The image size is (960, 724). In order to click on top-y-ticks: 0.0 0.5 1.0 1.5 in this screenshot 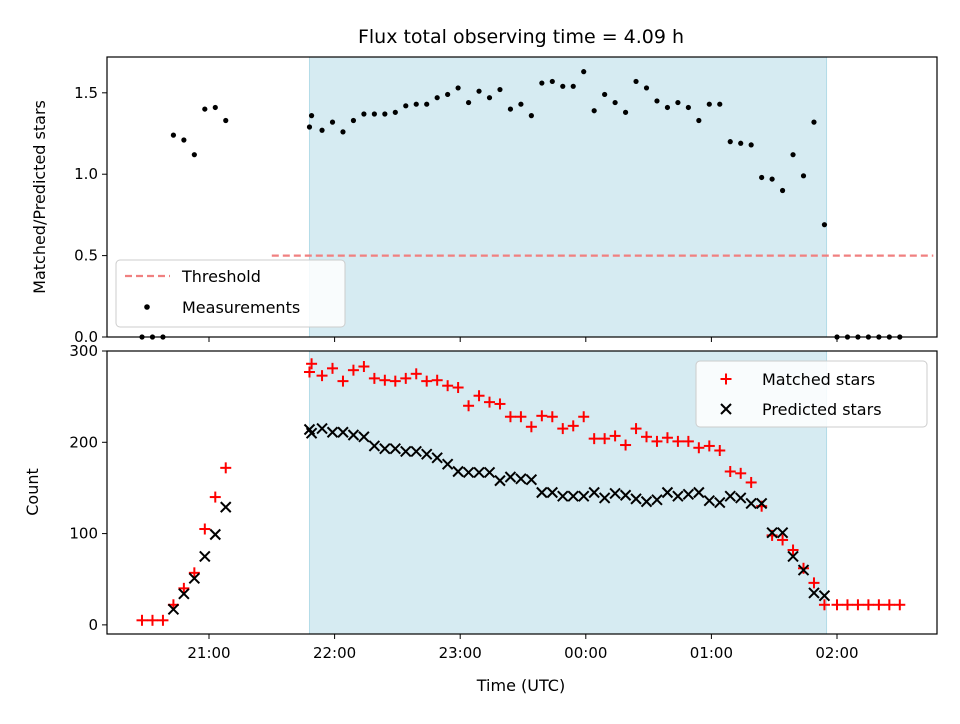, I will do `click(90, 215)`.